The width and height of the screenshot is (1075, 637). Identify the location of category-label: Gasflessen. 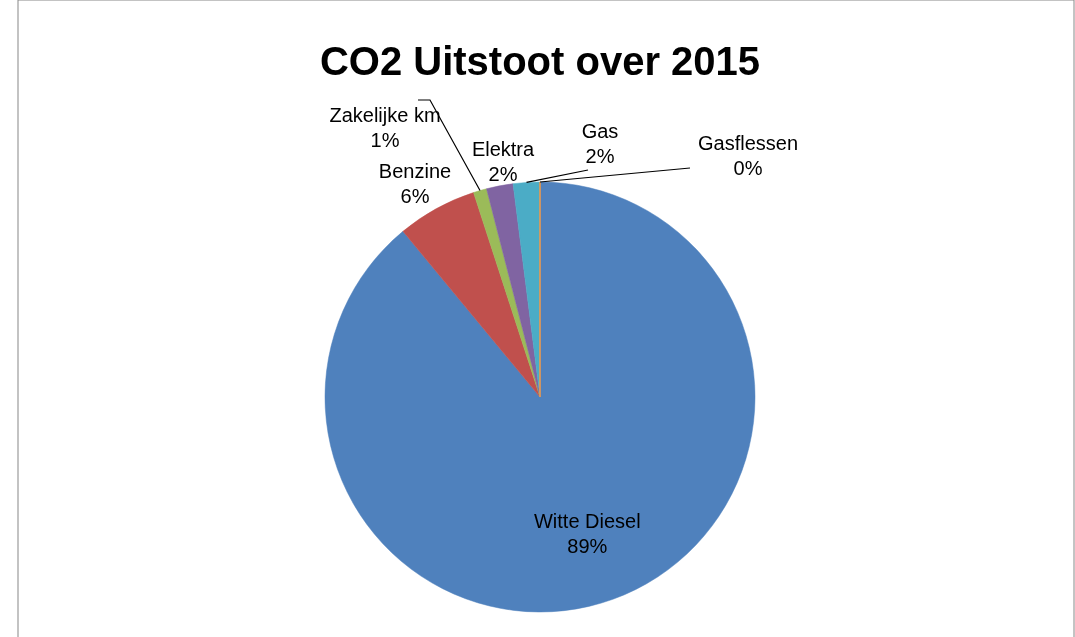
(748, 143).